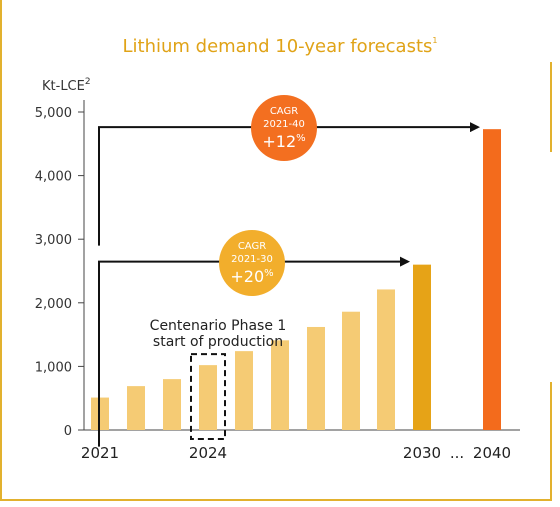 The height and width of the screenshot is (507, 560). Describe the element at coordinates (386, 359) in the screenshot. I see `bar-2029` at that location.